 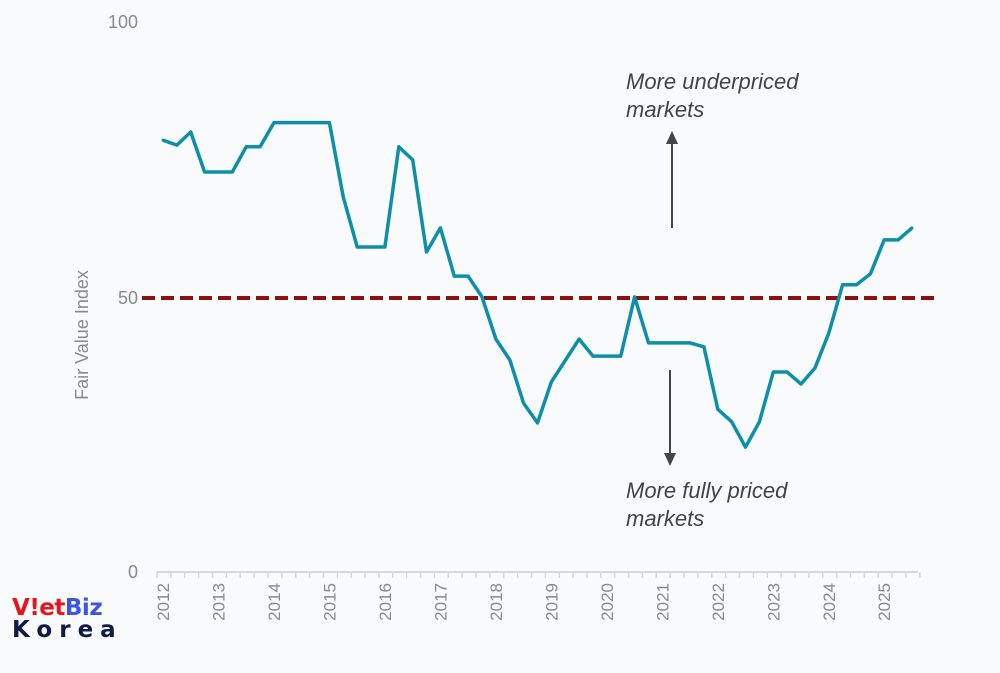 What do you see at coordinates (82, 335) in the screenshot?
I see `y-axis-title: Fair Value Index` at bounding box center [82, 335].